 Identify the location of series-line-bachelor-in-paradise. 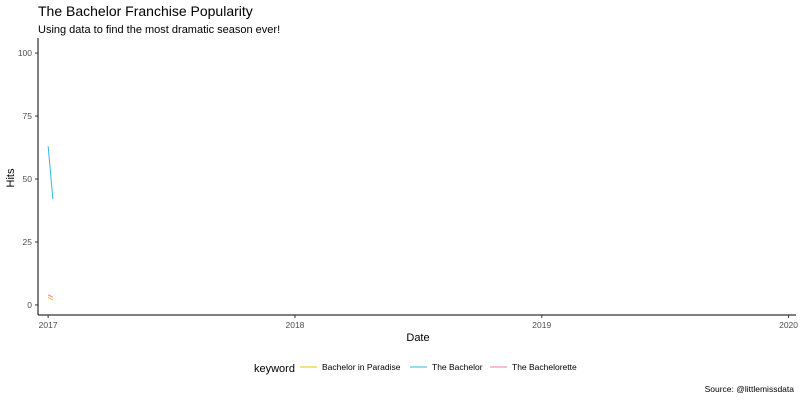
(50, 298).